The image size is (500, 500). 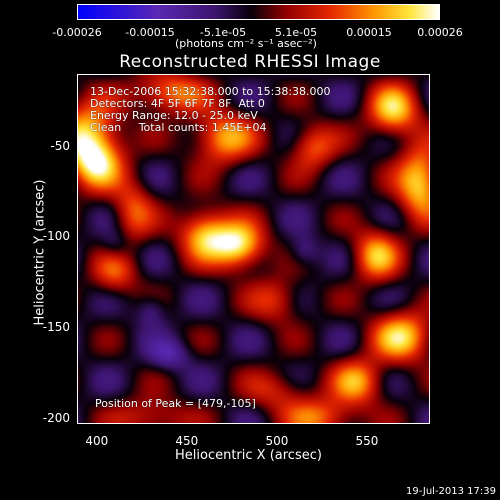 I want to click on y-axis-label: Heliocentric Y (arcsec), so click(x=40, y=252).